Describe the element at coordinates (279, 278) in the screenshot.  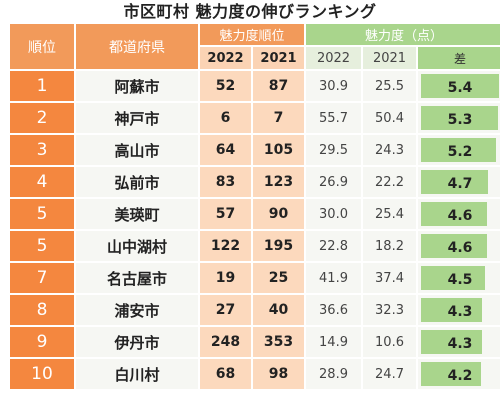
I see `rank-2021-cell: 25` at that location.